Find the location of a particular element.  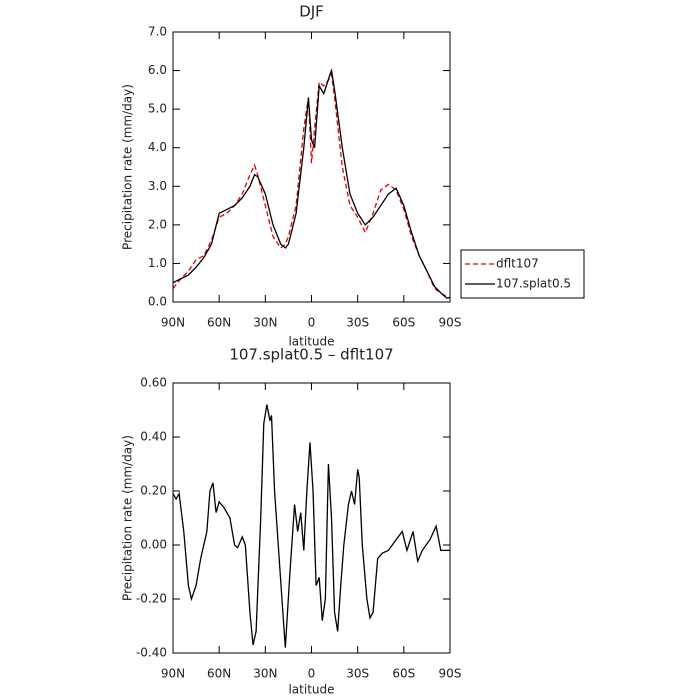

legend-label: dflt107 is located at coordinates (517, 264).